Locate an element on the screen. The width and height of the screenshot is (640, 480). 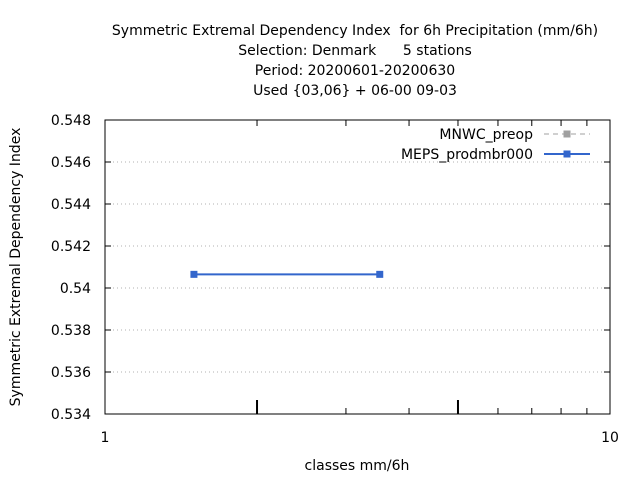
x-tick-label: 10 is located at coordinates (610, 438).